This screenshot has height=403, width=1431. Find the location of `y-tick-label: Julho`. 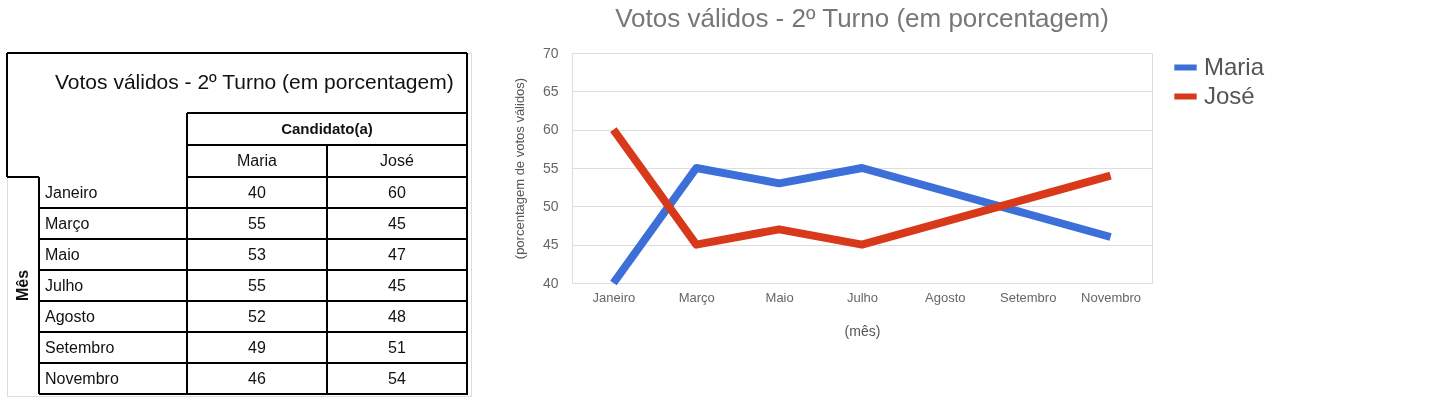

y-tick-label: Julho is located at coordinates (64, 285).